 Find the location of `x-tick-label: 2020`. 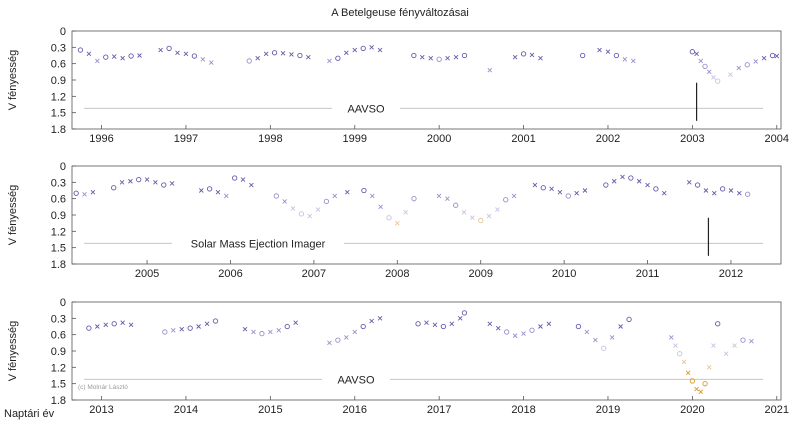

x-tick-label: 2020 is located at coordinates (692, 410).